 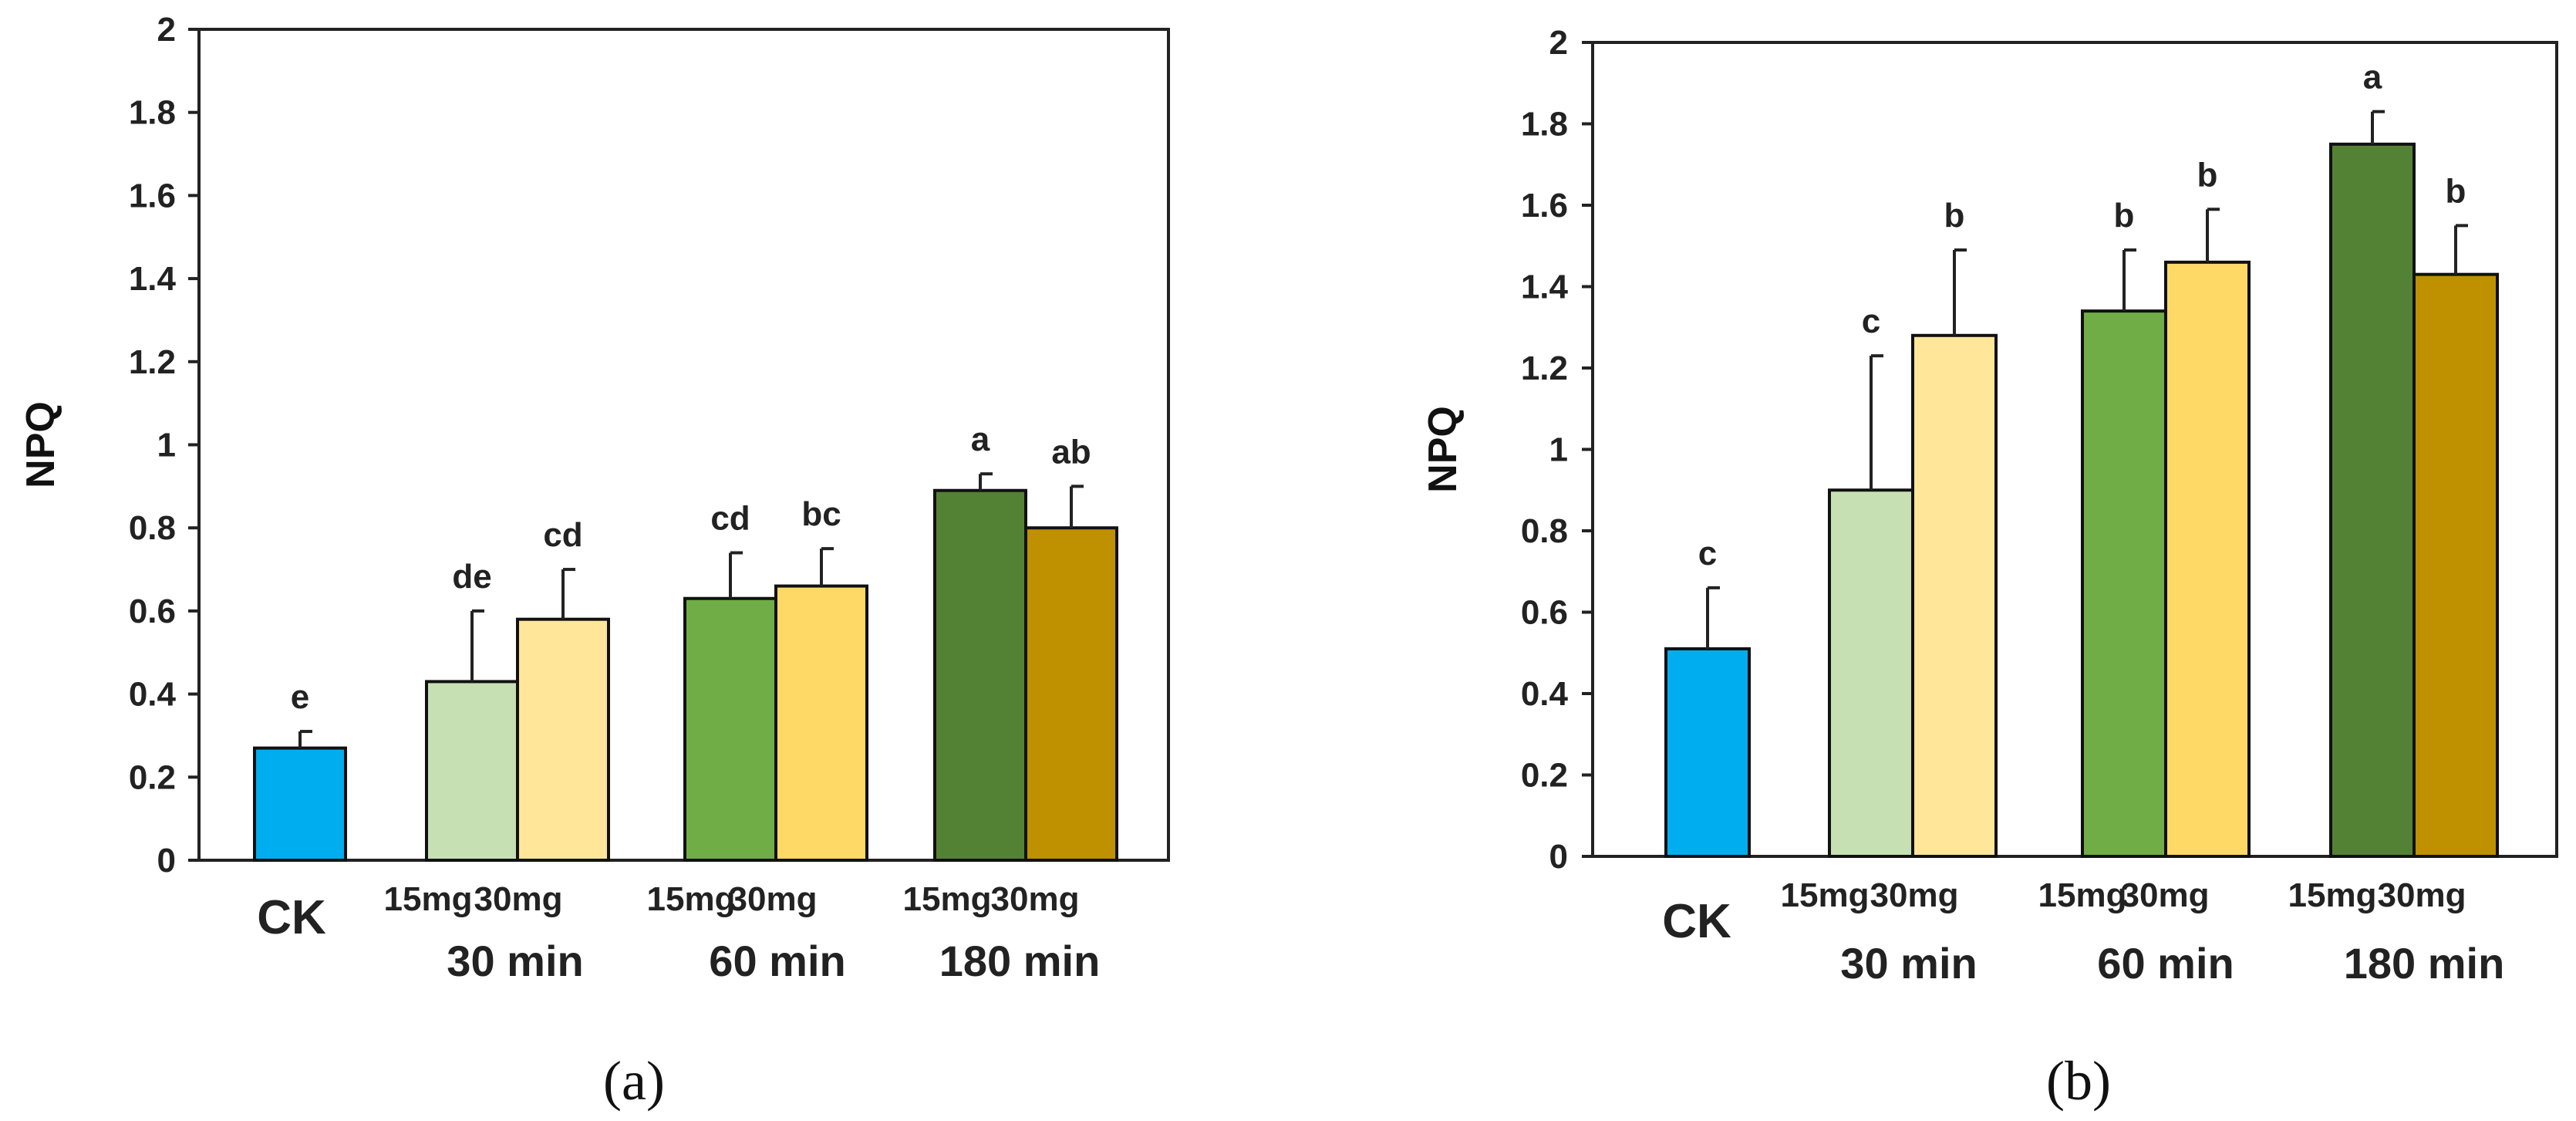 I want to click on chart1-y-tick-label: 1.6, so click(x=152, y=195).